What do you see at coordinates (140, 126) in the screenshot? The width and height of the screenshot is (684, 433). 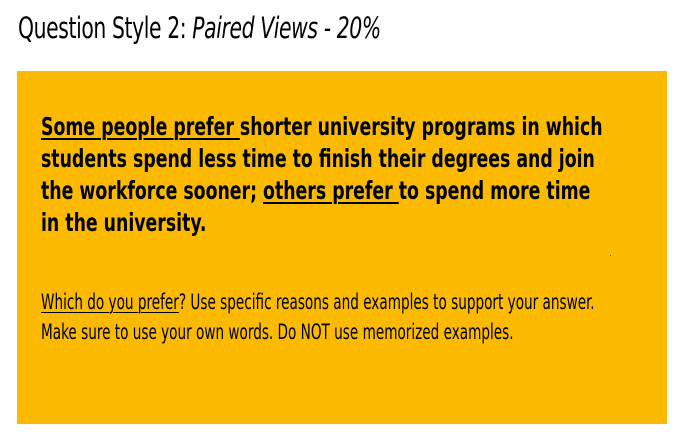 I see `prompt-view-one-label: Some people prefer` at bounding box center [140, 126].